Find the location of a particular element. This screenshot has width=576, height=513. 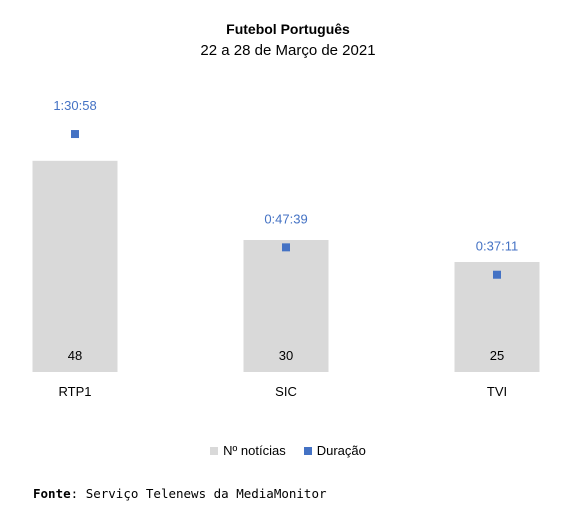

source-label: Fonte is located at coordinates (52, 493).